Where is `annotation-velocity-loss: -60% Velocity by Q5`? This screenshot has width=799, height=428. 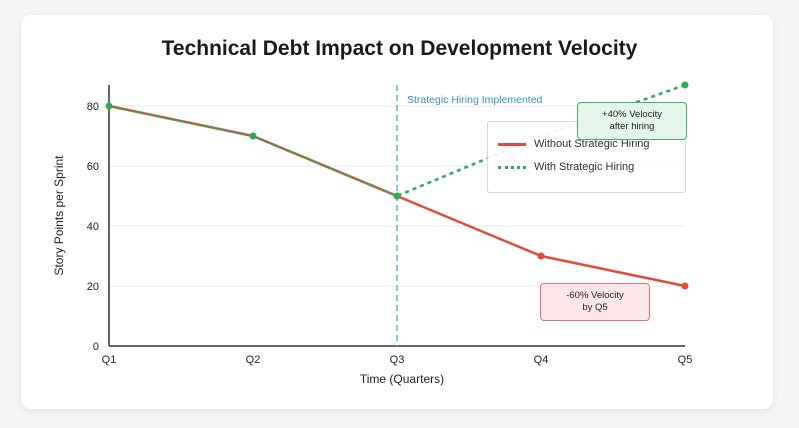
annotation-velocity-loss: -60% Velocity by Q5 is located at coordinates (595, 302).